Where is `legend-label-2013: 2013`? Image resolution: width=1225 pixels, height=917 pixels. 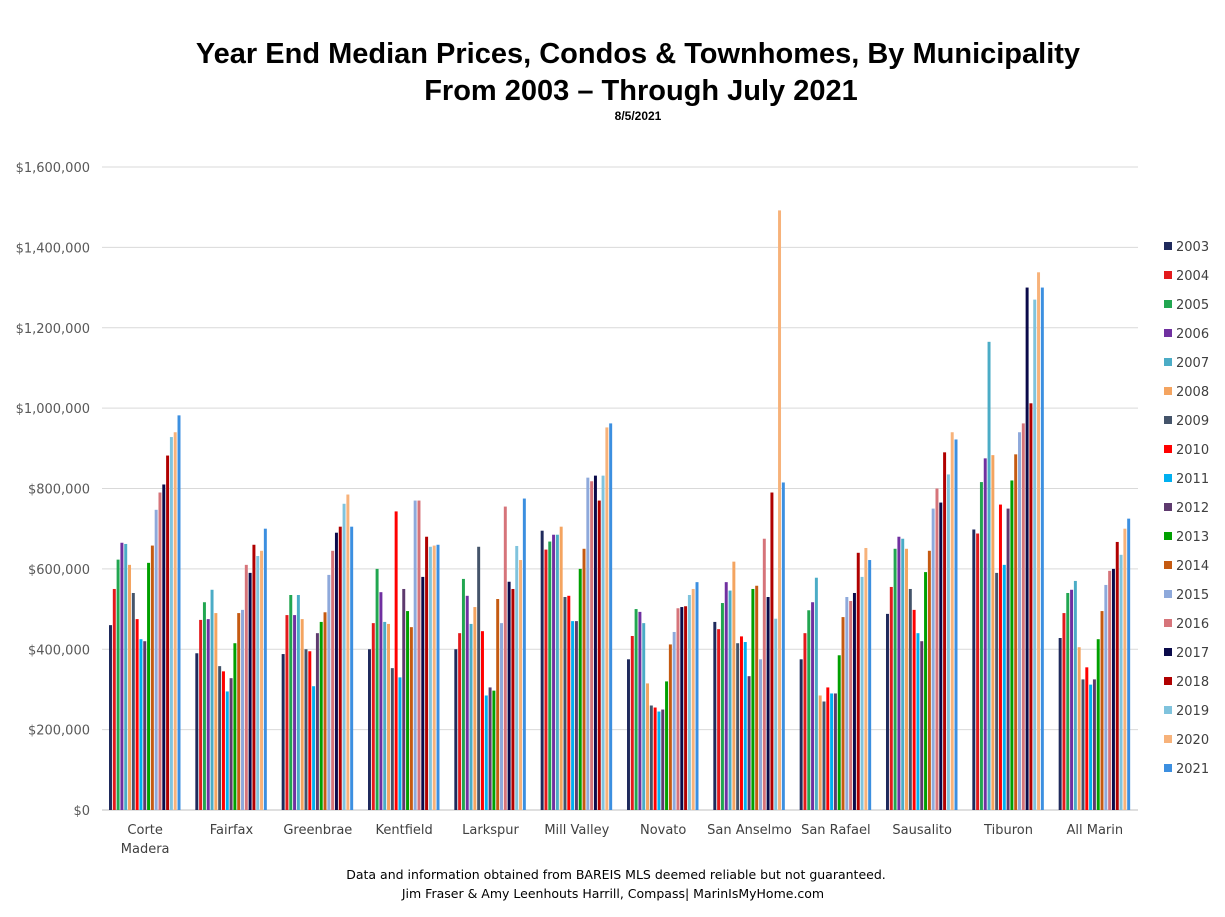 legend-label-2013: 2013 is located at coordinates (1192, 537).